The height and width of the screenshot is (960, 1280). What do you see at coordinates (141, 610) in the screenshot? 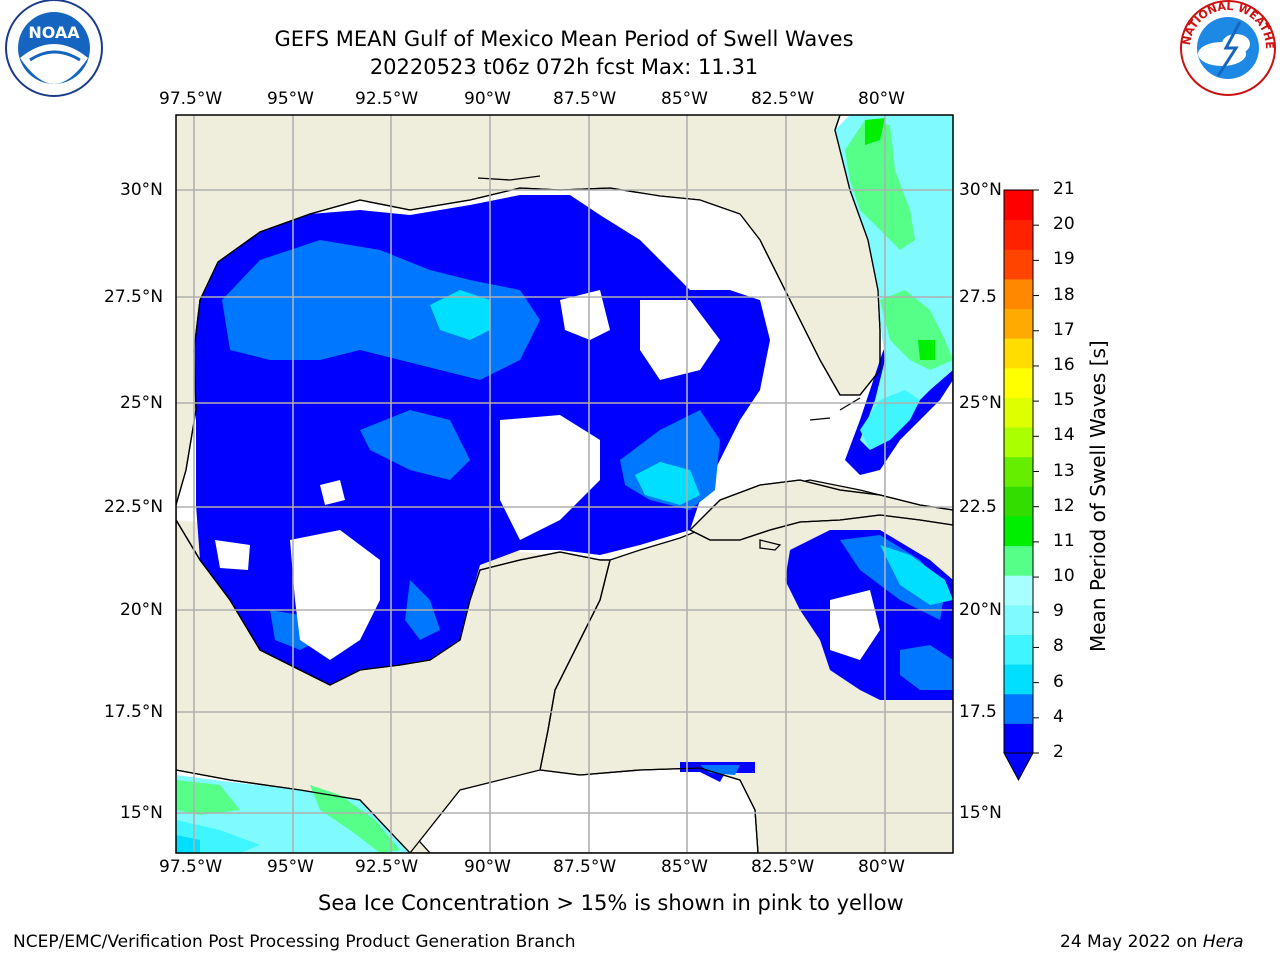
I see `lat-label-left-4: 20°N` at bounding box center [141, 610].